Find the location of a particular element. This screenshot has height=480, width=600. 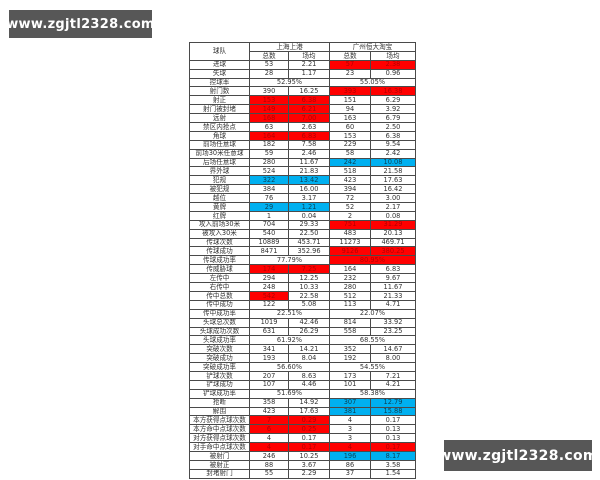

stat-cell: 164 is located at coordinates (350, 269).